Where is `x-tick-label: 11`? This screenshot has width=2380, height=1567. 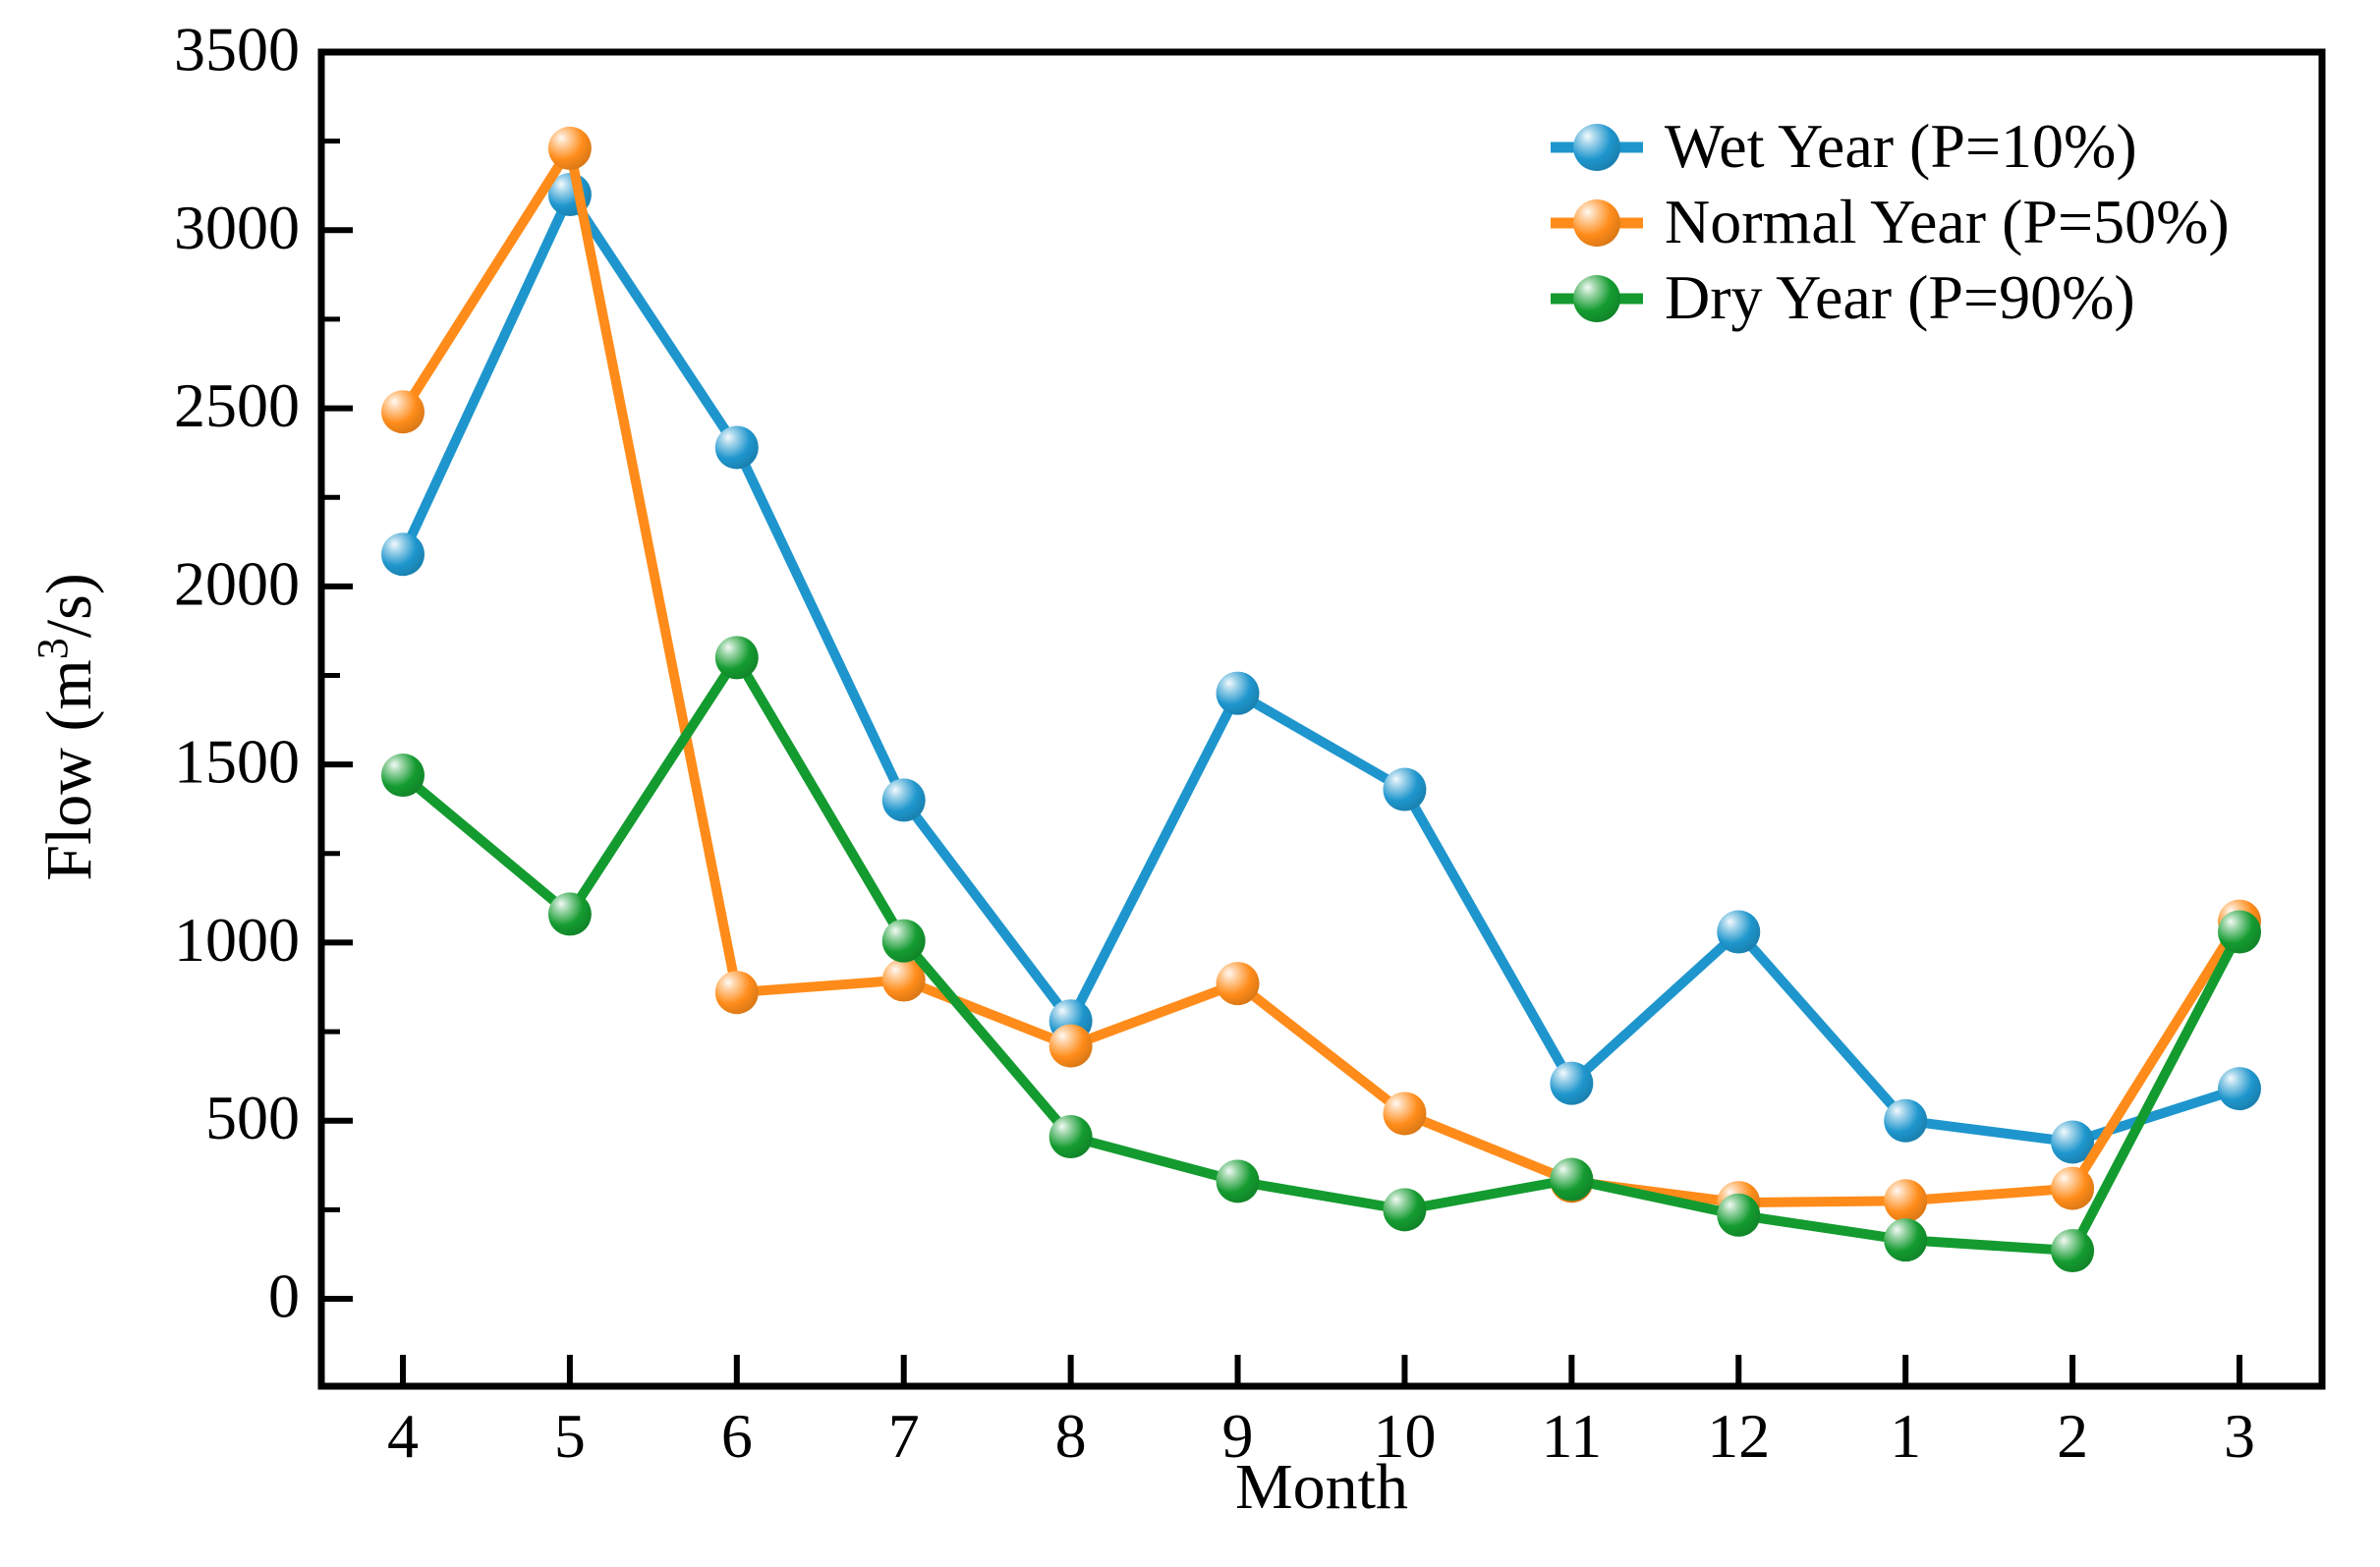 x-tick-label: 11 is located at coordinates (1572, 1436).